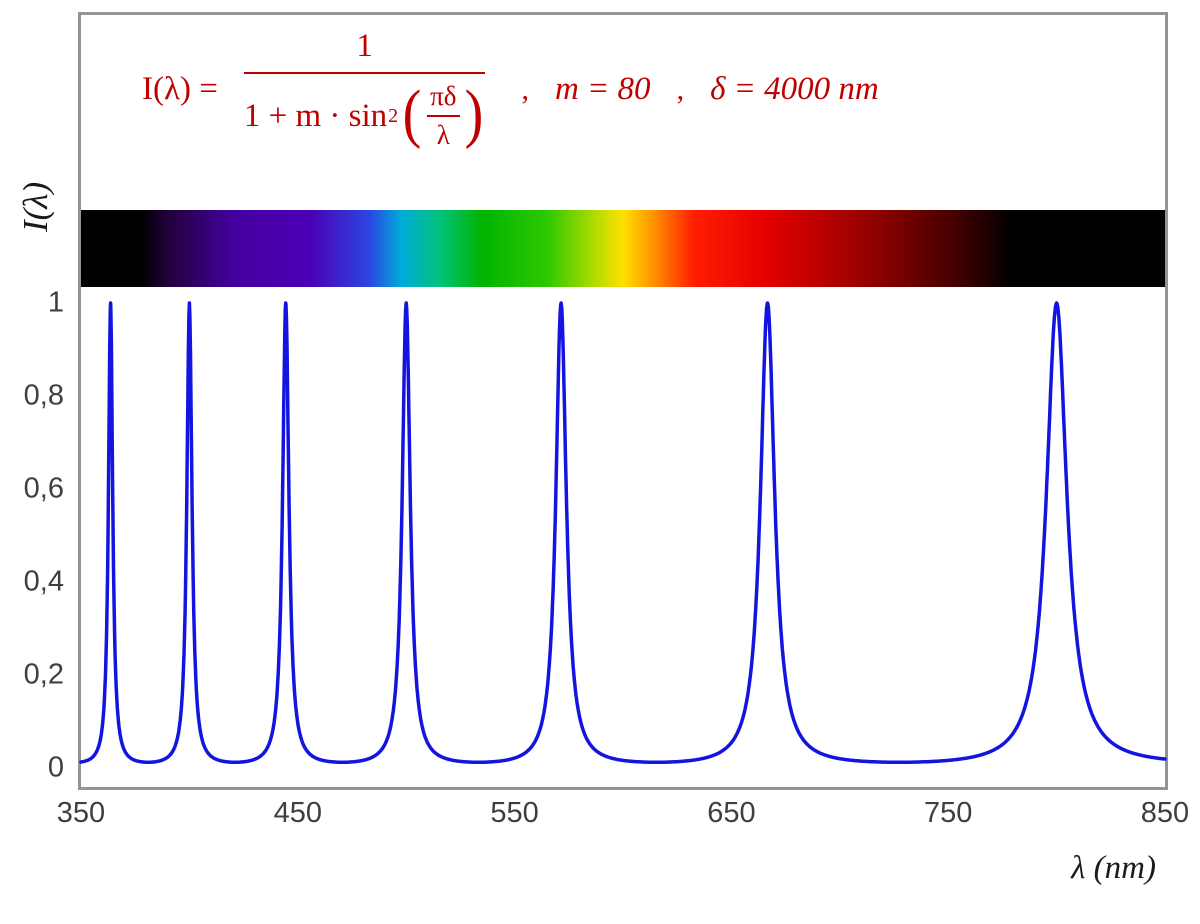  I want to click on y-tick-label: 0,2, so click(43, 674).